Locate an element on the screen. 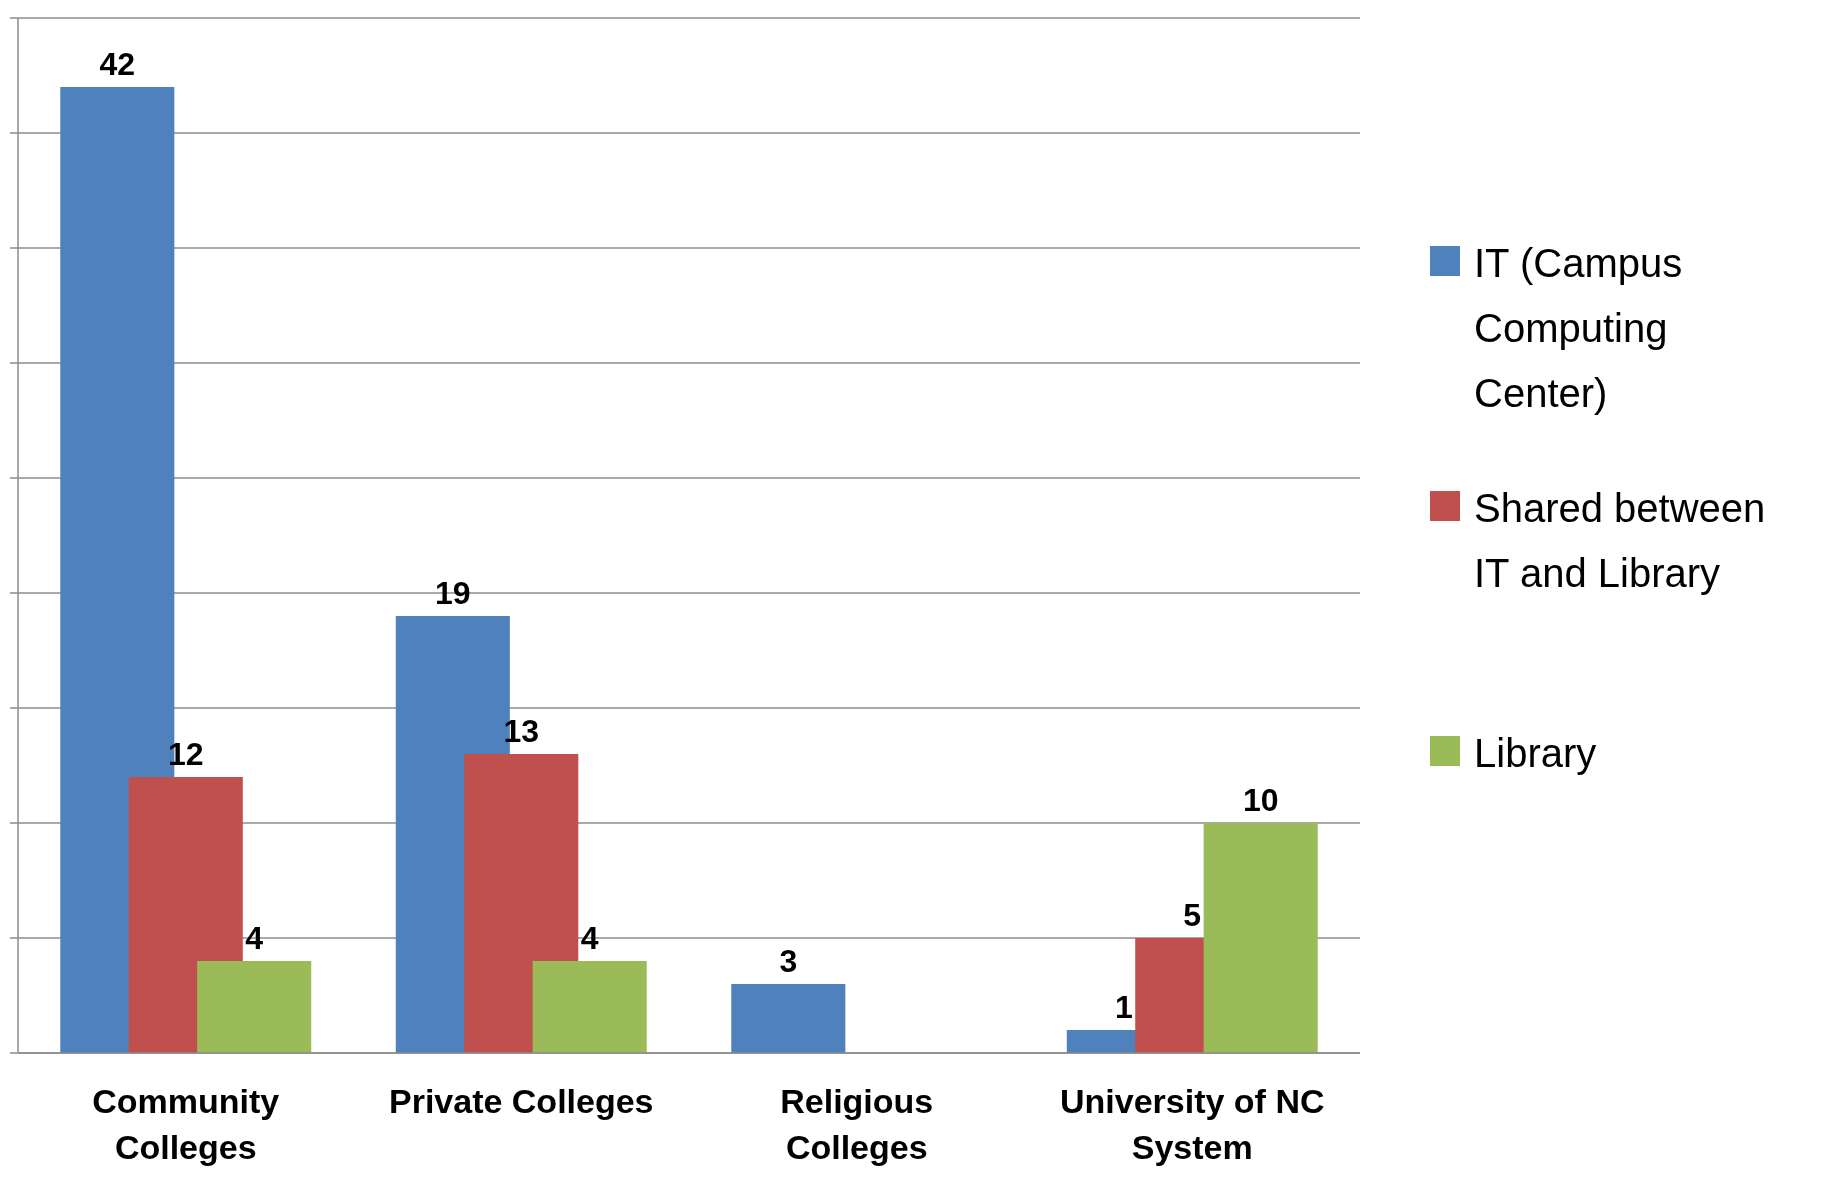 Image resolution: width=1823 pixels, height=1196 pixels. legend-label: Shared between IT and Library is located at coordinates (1620, 540).